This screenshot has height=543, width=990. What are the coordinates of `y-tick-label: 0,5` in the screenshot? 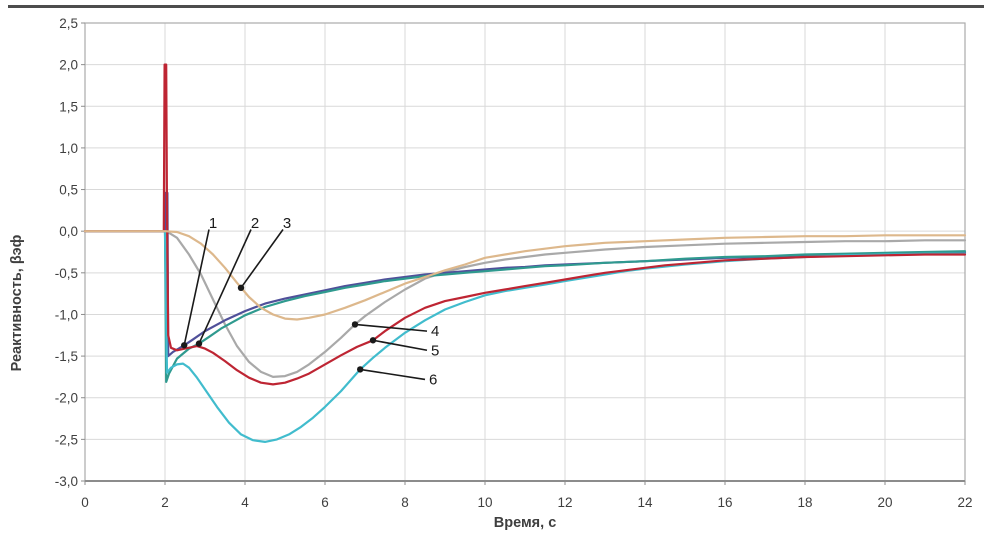 It's located at (68, 190).